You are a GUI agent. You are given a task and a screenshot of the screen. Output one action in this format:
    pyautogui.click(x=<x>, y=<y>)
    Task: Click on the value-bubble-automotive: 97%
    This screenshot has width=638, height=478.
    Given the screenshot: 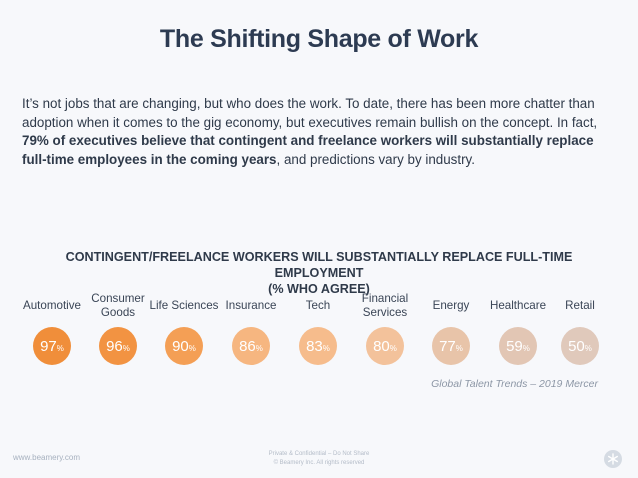 What is the action you would take?
    pyautogui.click(x=52, y=346)
    